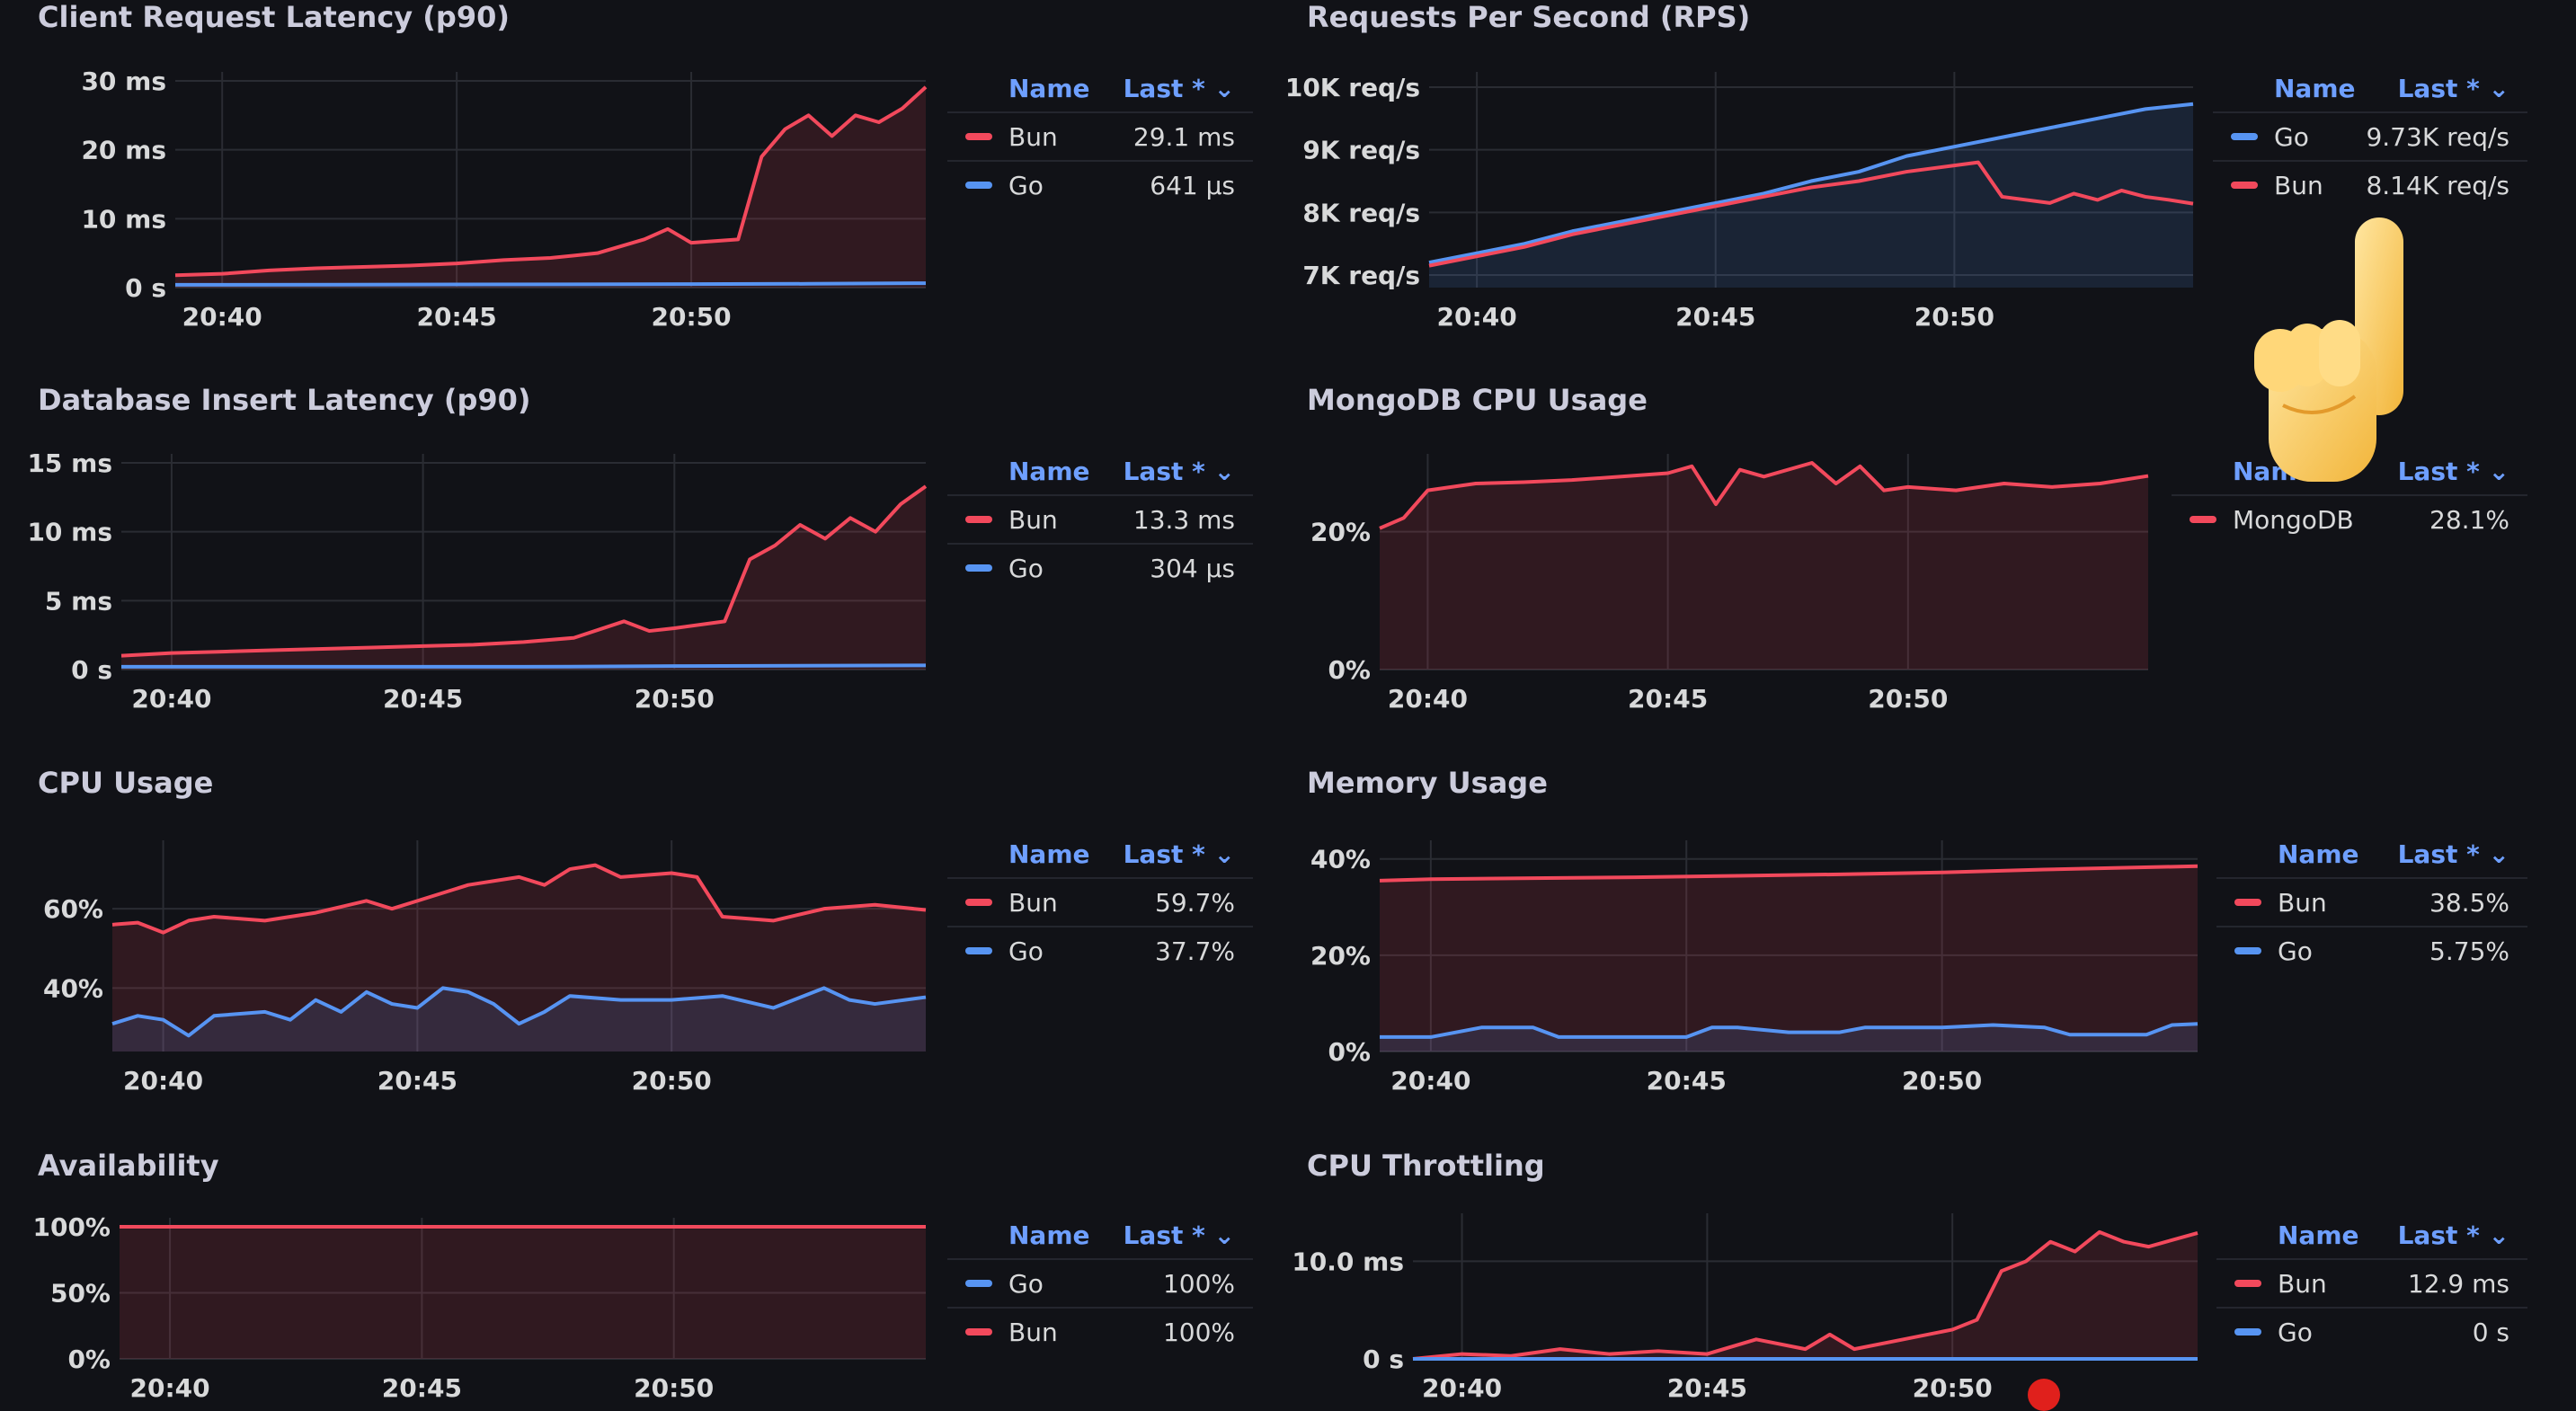  I want to click on legend-item-bun: Bun 38.5%, so click(2371, 902).